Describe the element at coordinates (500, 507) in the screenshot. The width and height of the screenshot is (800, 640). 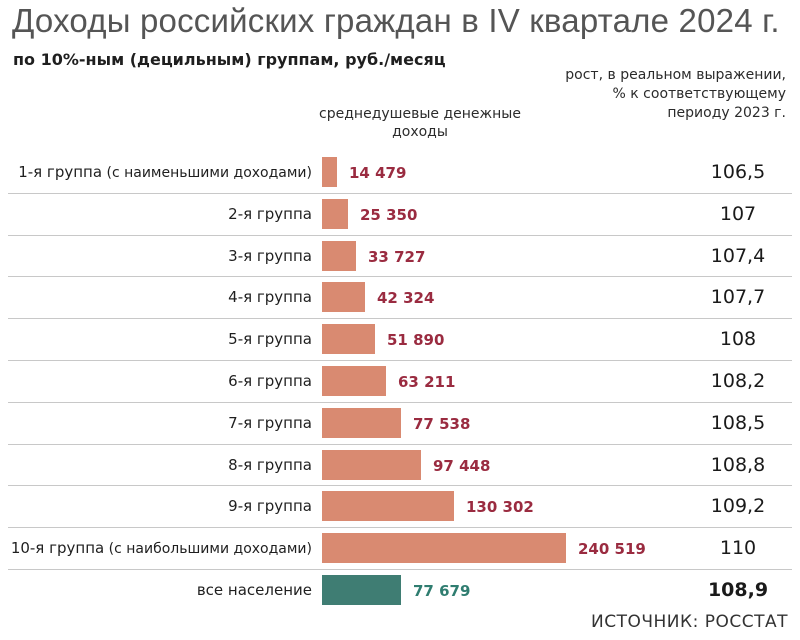
I see `income-value-label: 130 302` at that location.